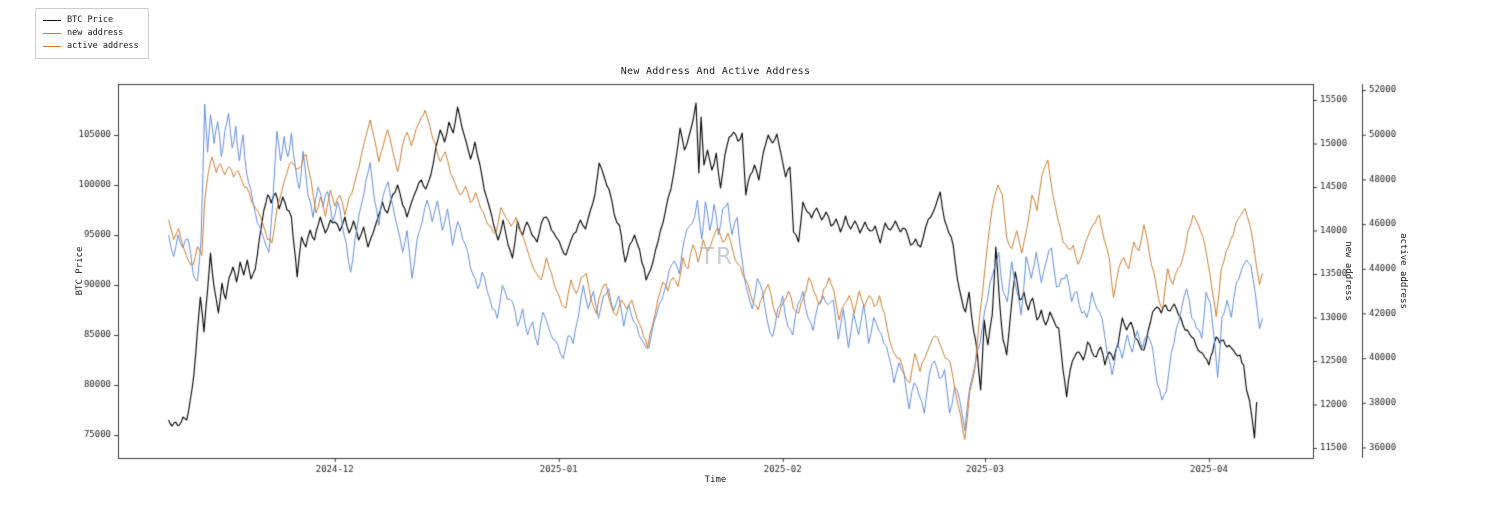 This screenshot has height=512, width=1502. What do you see at coordinates (717, 257) in the screenshot?
I see `watermark: TR` at bounding box center [717, 257].